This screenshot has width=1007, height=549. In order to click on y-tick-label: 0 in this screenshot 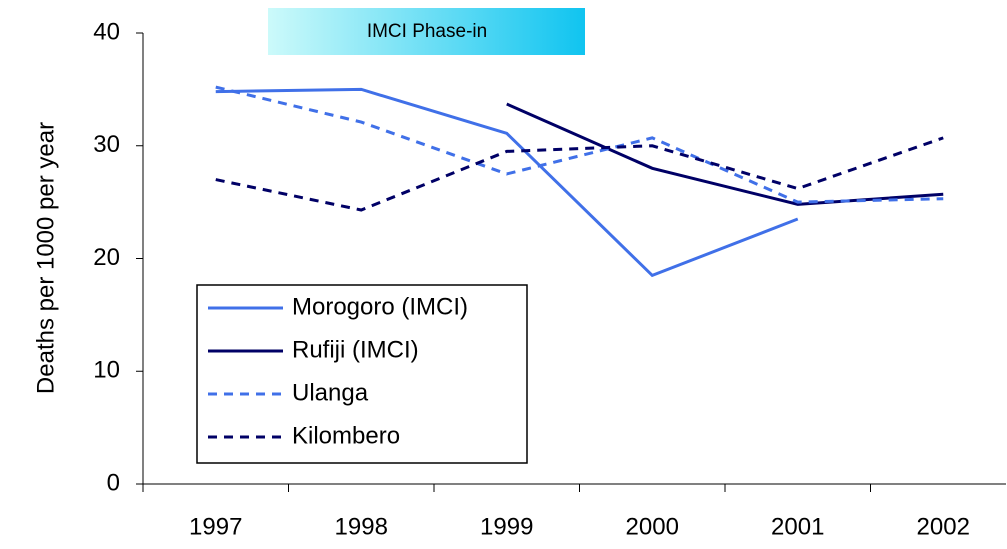, I will do `click(113, 482)`.